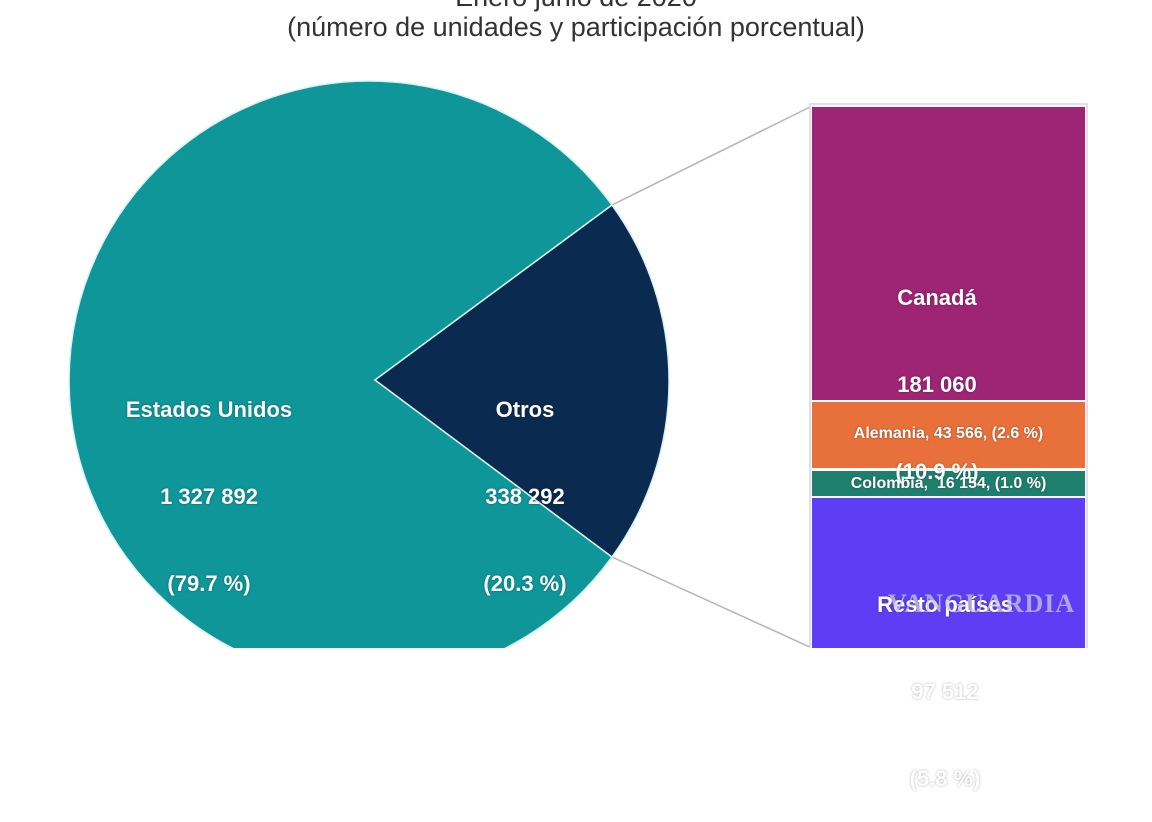 The image size is (1152, 822). I want to click on label-estados-unidos-name: Estados Unidos, so click(209, 409).